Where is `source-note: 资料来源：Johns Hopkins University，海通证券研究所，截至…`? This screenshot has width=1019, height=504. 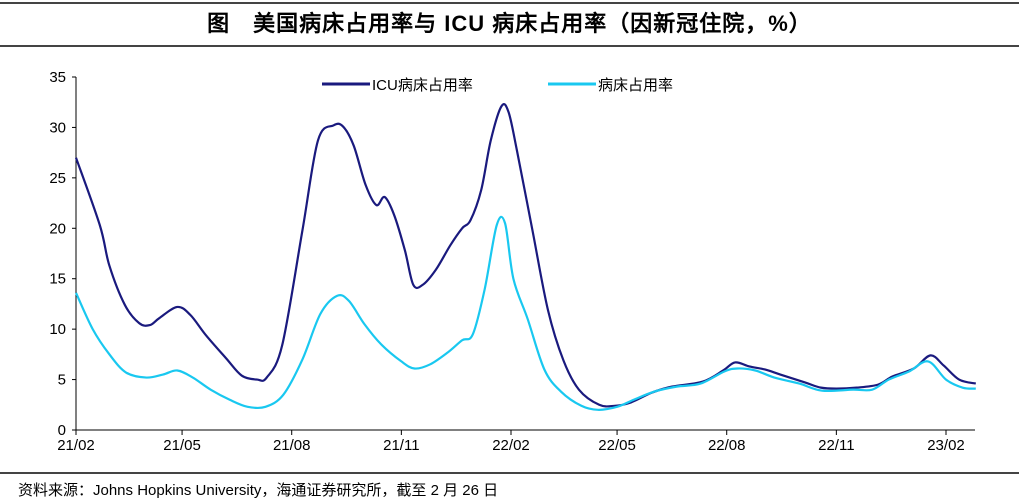
source-note: 资料来源：Johns Hopkins University，海通证券研究所，截至… is located at coordinates (258, 490).